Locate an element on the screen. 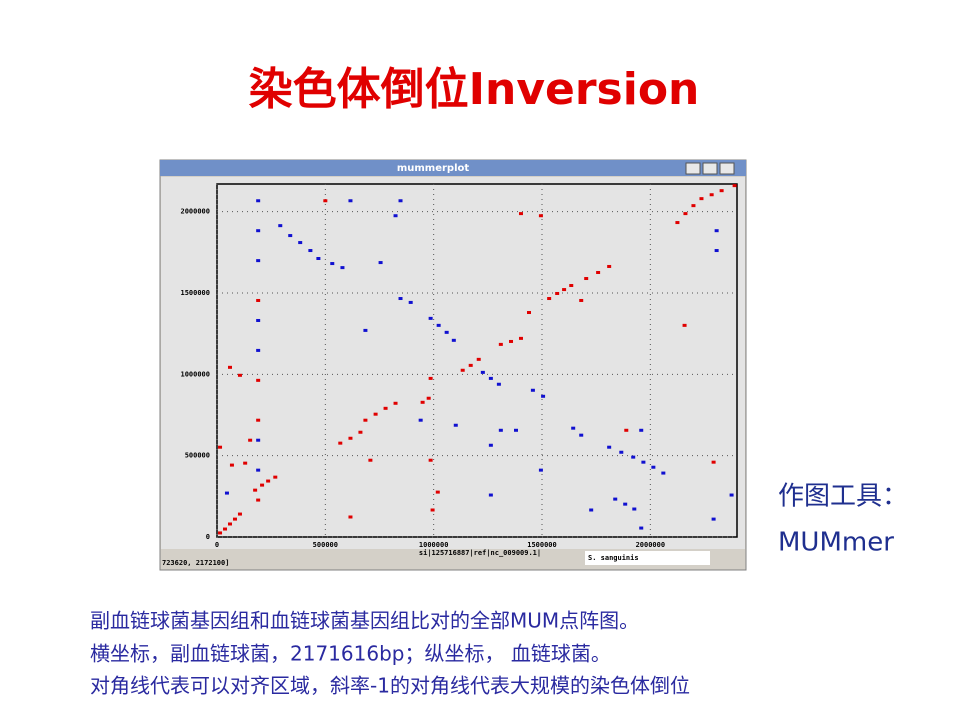 The height and width of the screenshot is (724, 960). x-axis-label: si|125716887|ref|nc_009009.1| is located at coordinates (480, 553).